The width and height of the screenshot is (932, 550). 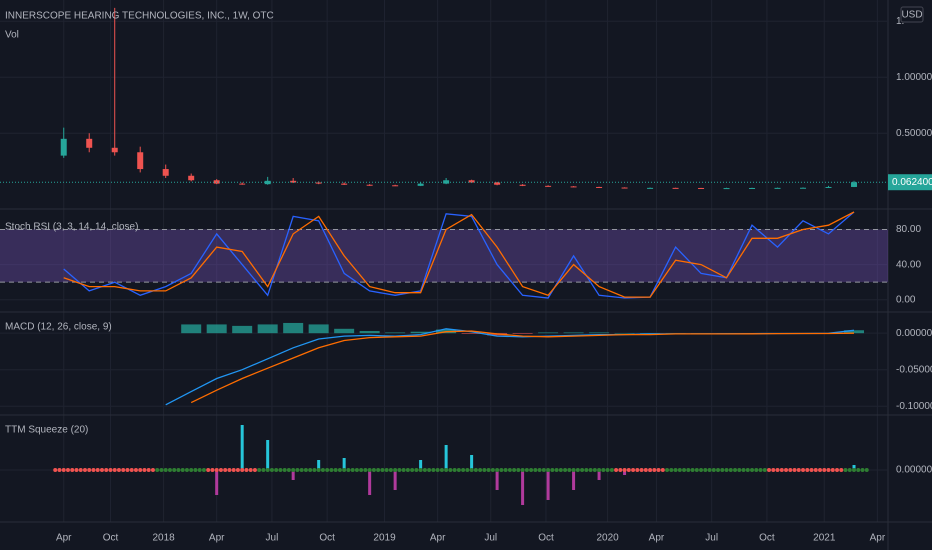 I want to click on x-tick-label: Oct, so click(x=327, y=538).